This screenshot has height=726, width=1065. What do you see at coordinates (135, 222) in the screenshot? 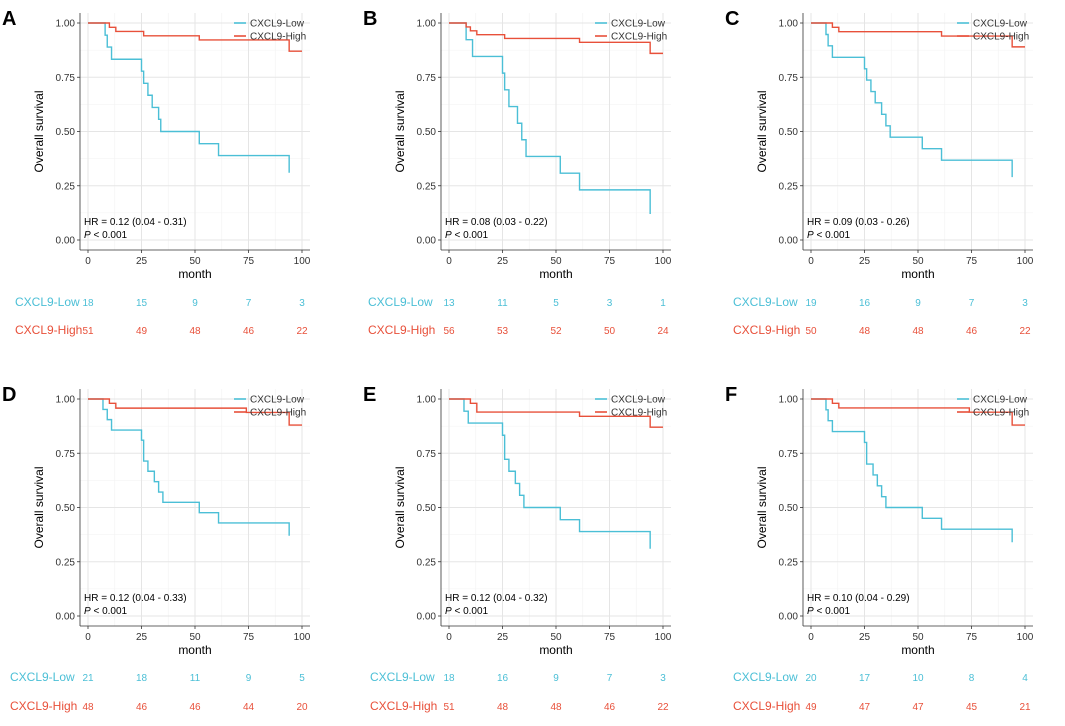
I see `hr-annotation: HR = 0.12 (0.04 - 0.31)` at bounding box center [135, 222].